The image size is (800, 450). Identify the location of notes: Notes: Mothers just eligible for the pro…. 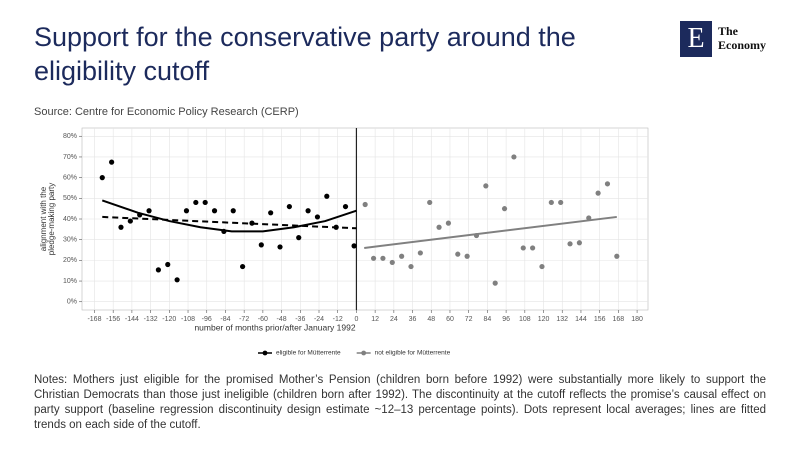
(400, 402).